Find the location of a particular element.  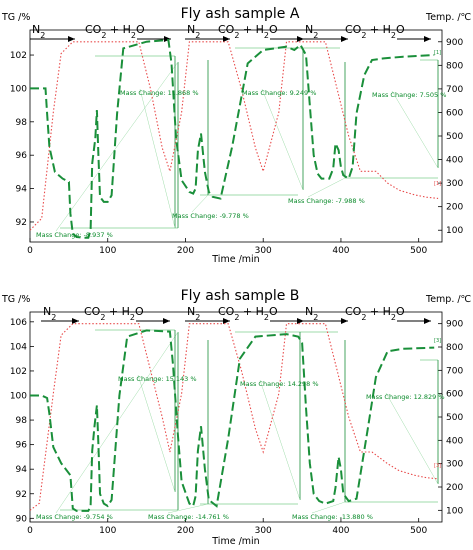

series-tag-tg: [3] is located at coordinates (437, 341).